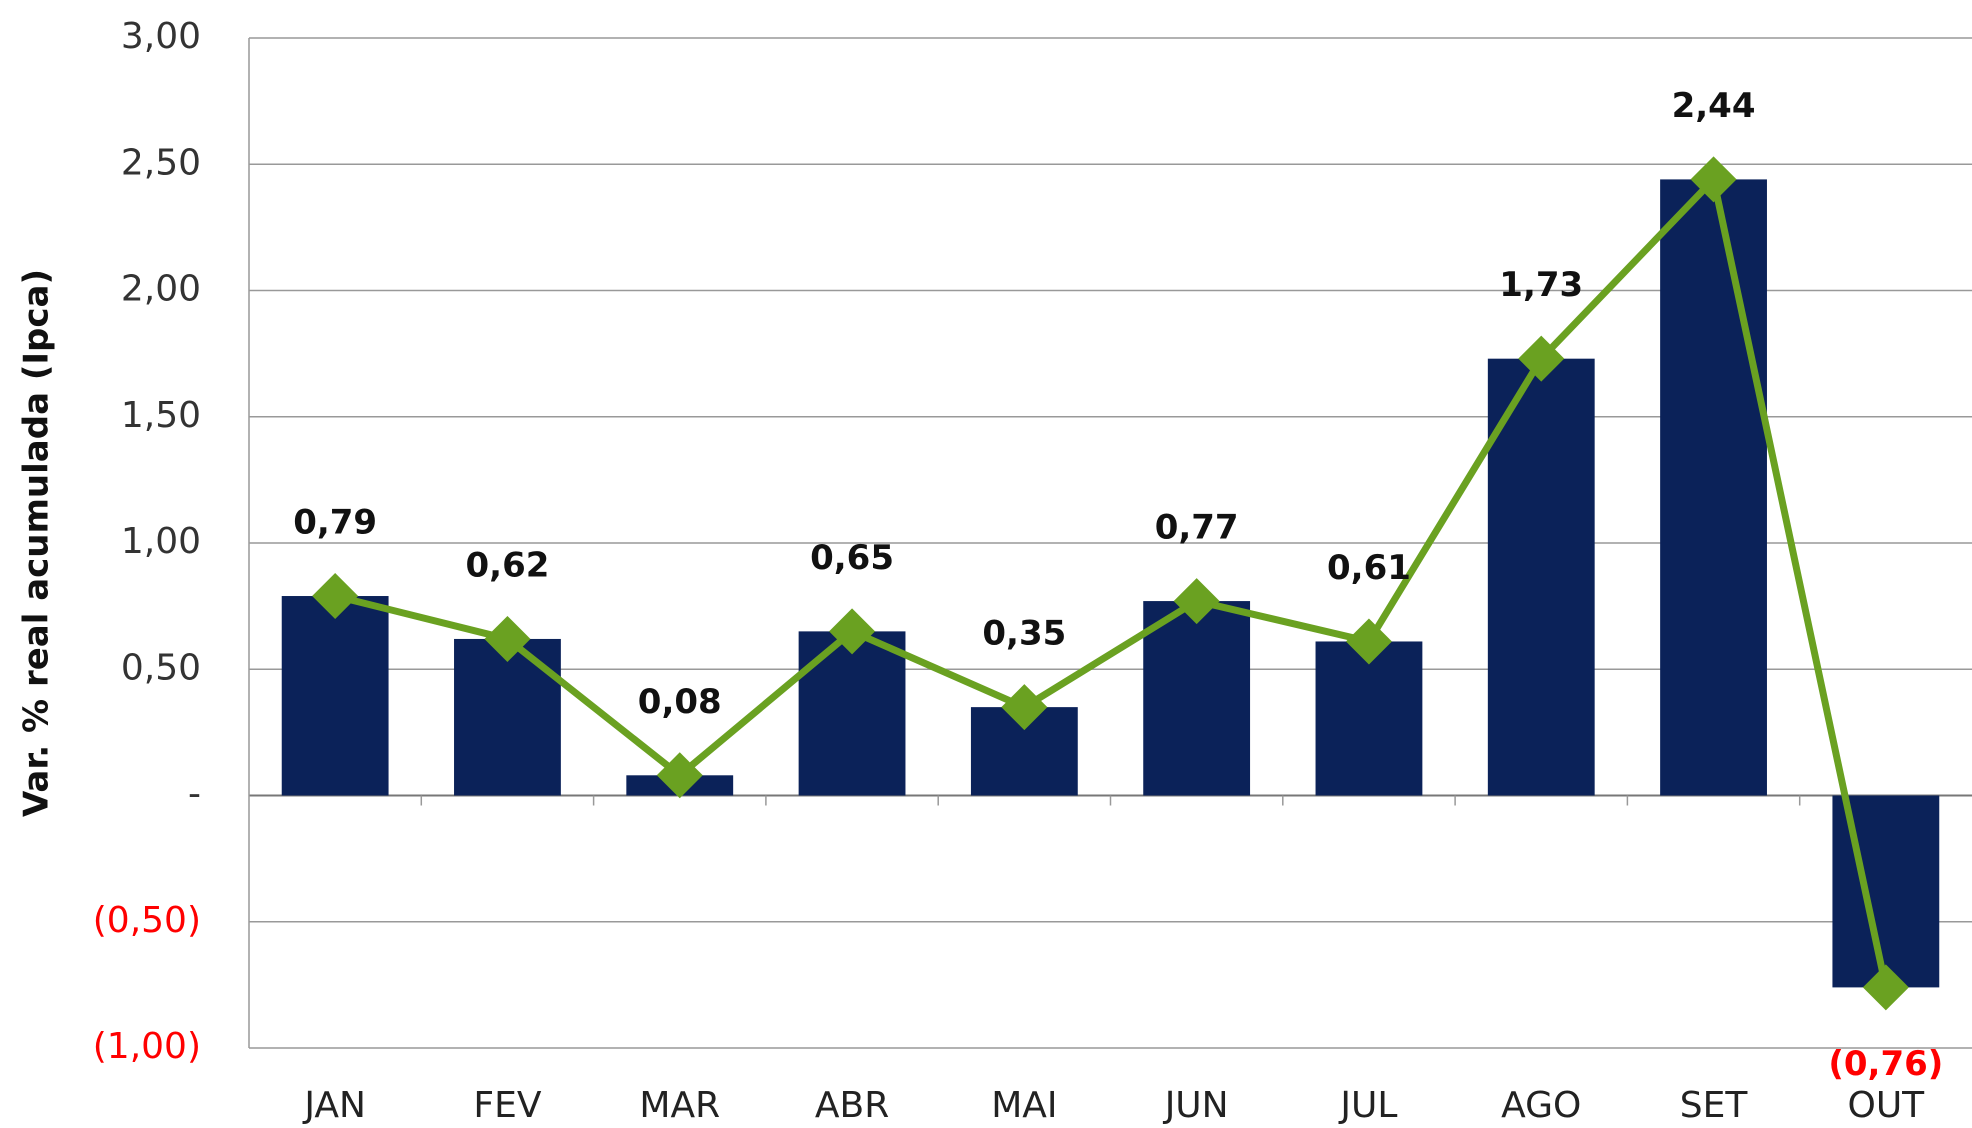 Image resolution: width=1972 pixels, height=1128 pixels. I want to click on data-label: (0,76), so click(1885, 1064).